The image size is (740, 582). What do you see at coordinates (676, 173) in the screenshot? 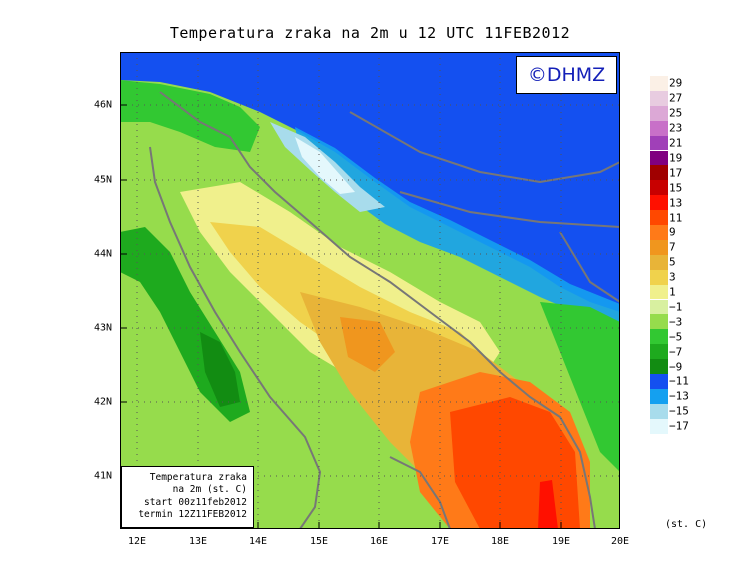
I see `legend-label: 17` at bounding box center [676, 173].